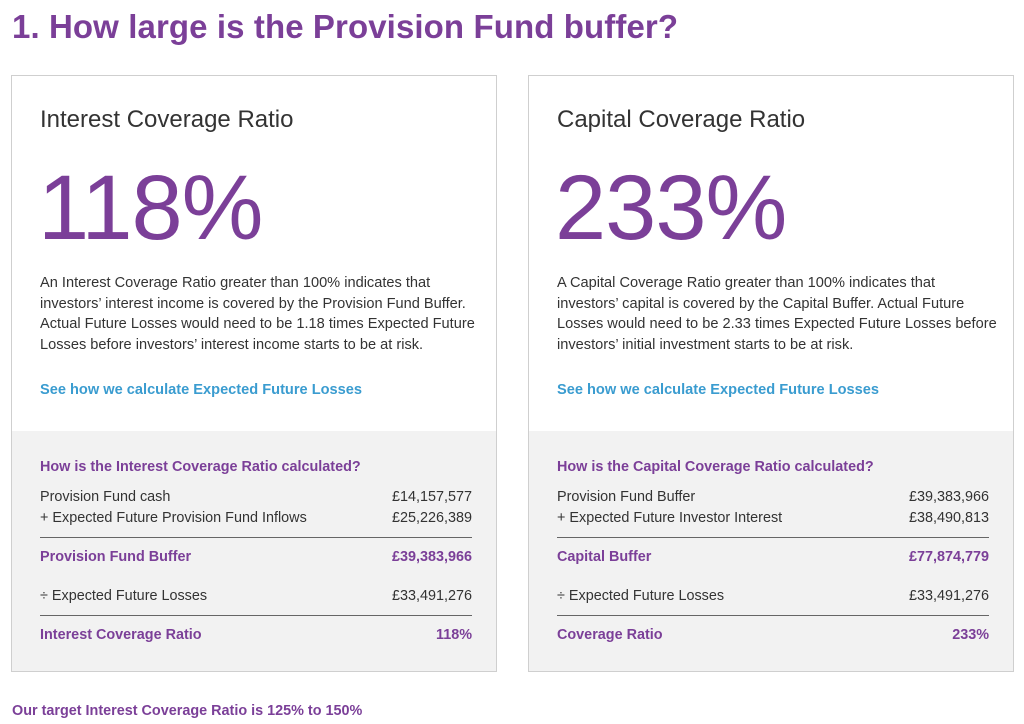  Describe the element at coordinates (610, 635) in the screenshot. I see `calc-row-label: Coverage Ratio` at that location.